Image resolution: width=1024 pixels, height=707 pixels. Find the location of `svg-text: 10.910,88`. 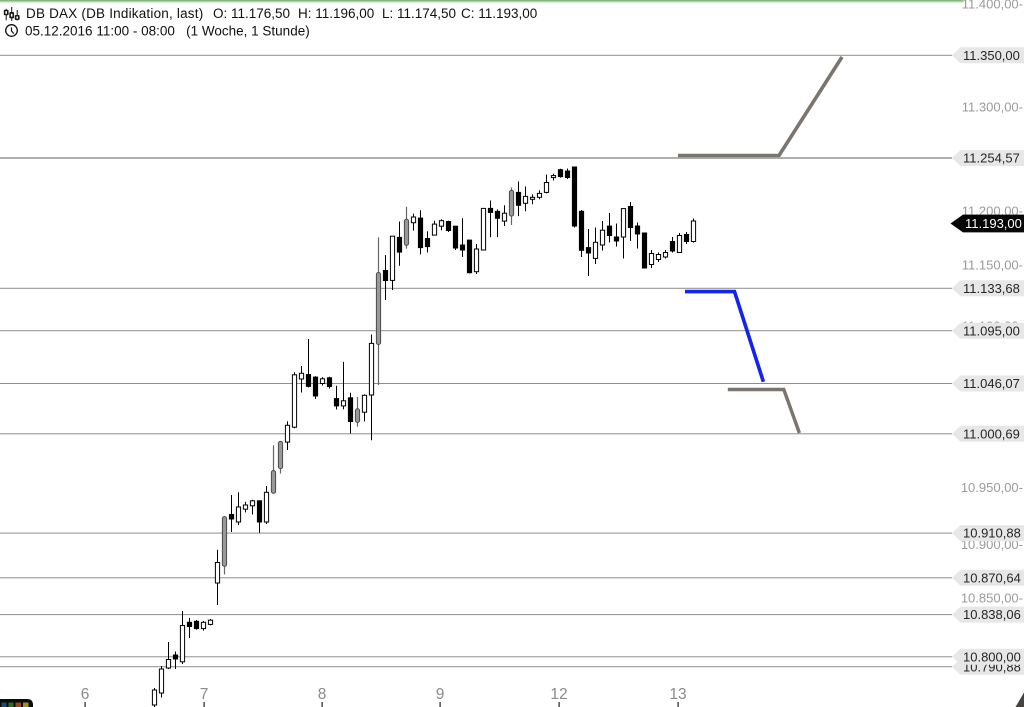

svg-text: 10.910,88 is located at coordinates (992, 533).